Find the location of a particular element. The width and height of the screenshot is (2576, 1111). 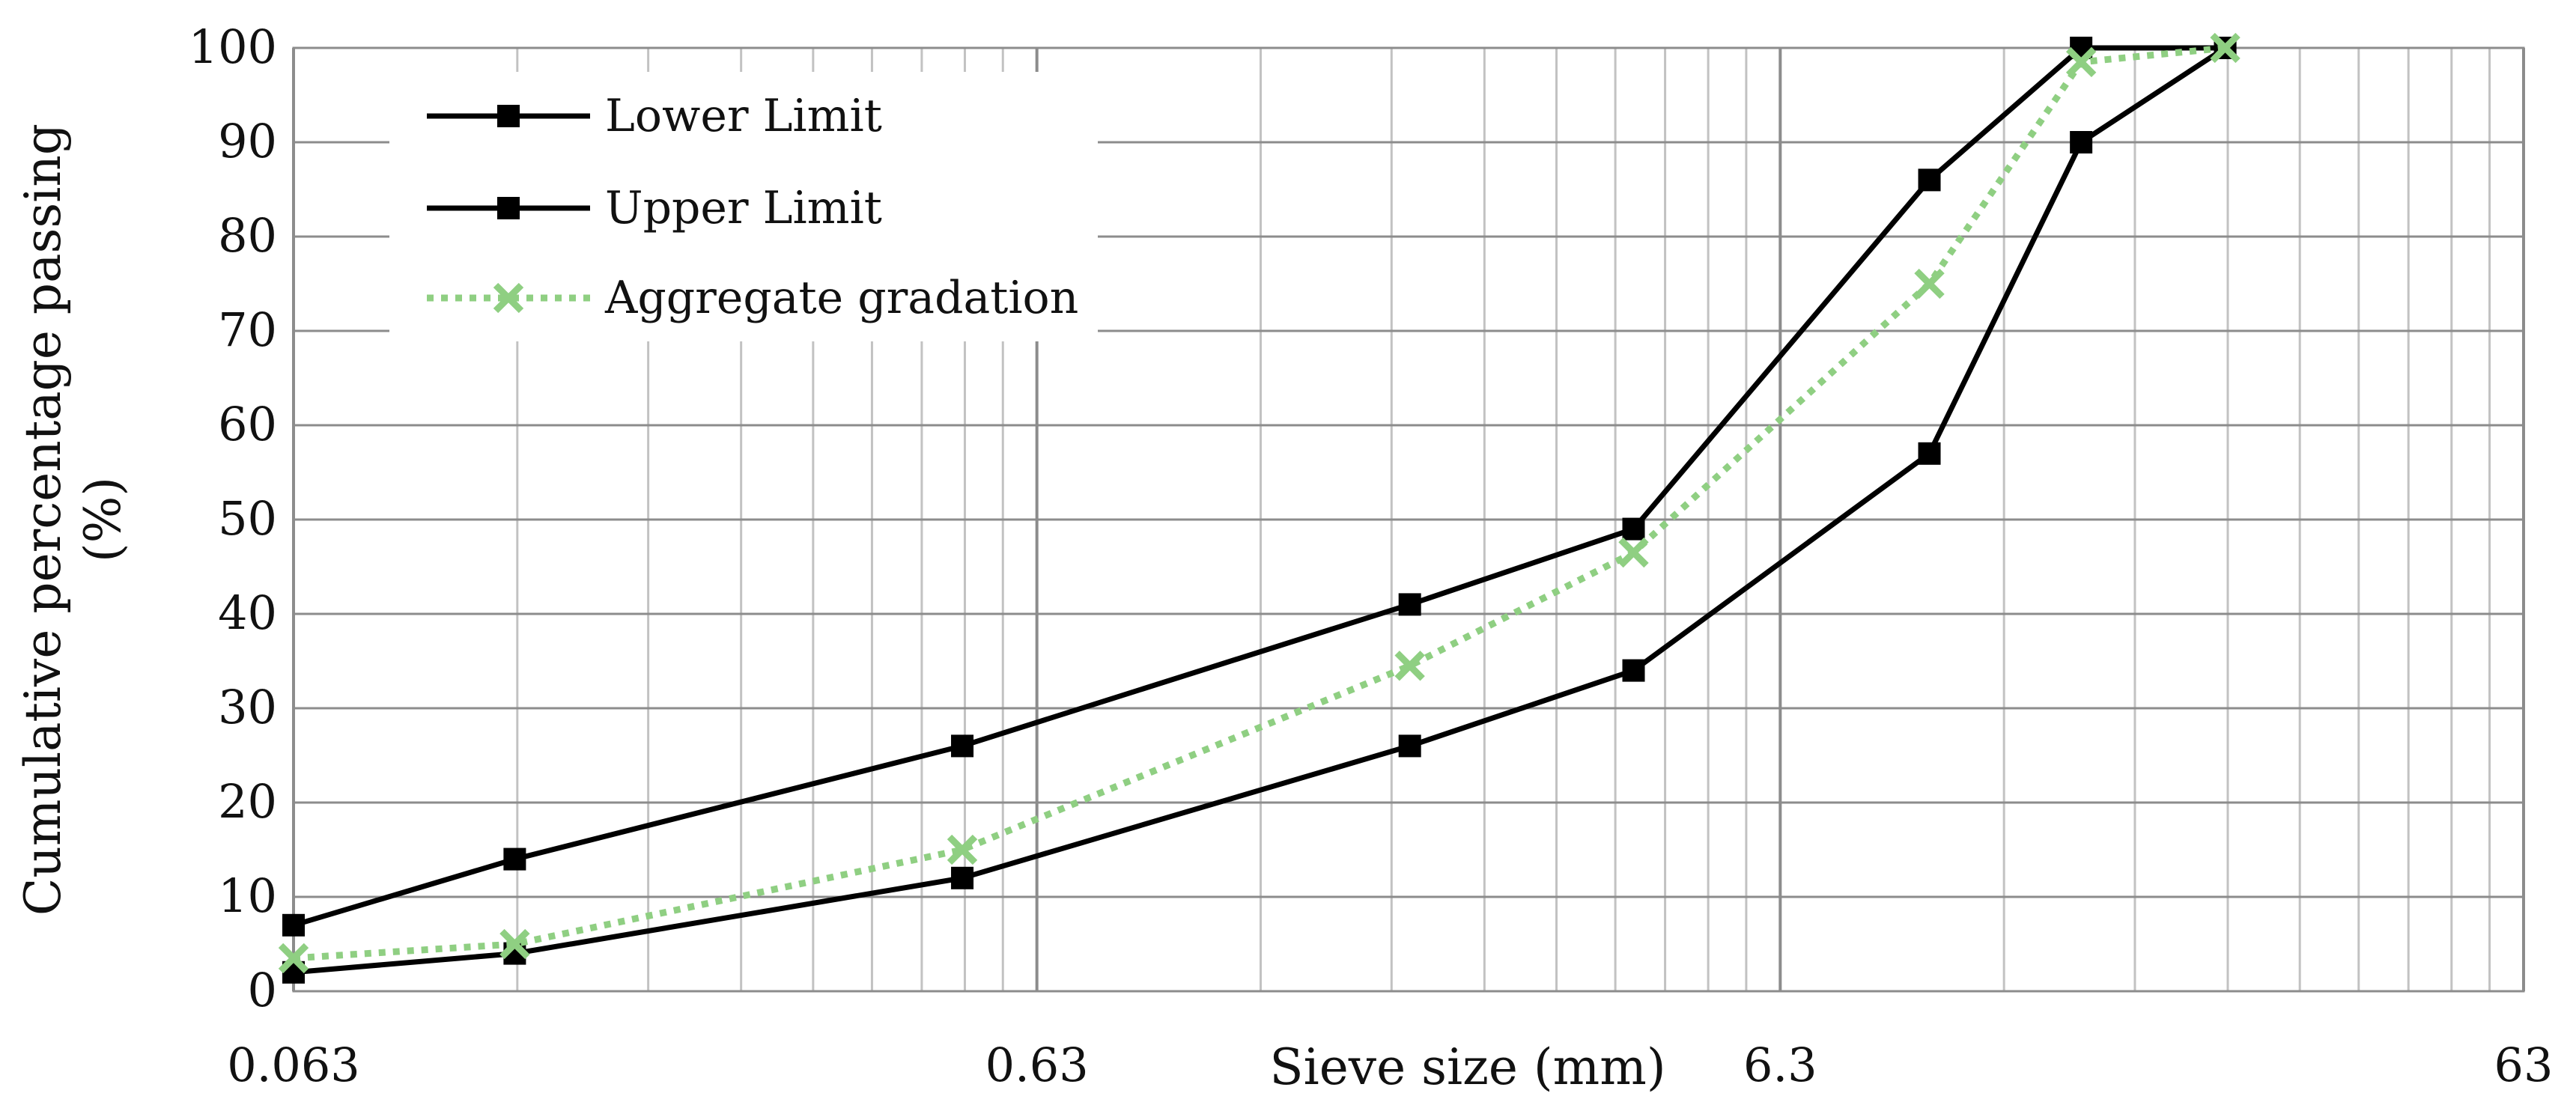

y-axis-tick-labels: 0 10 20 30 40 50 60 70 80 90 100 is located at coordinates (233, 518).